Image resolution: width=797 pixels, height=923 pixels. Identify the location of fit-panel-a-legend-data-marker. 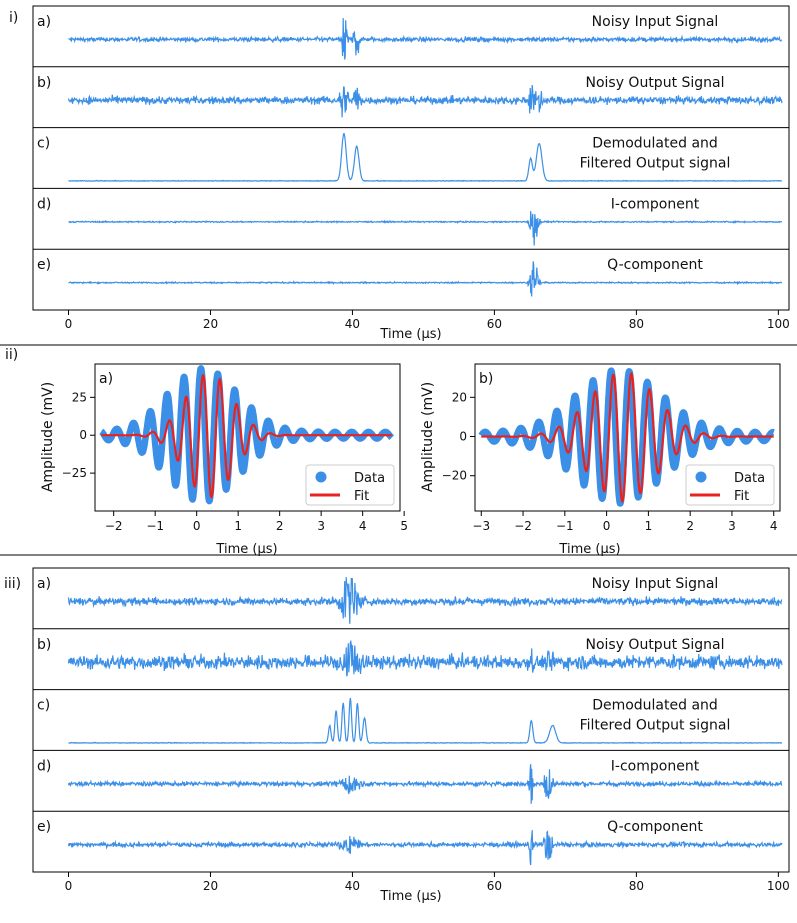
(321, 477).